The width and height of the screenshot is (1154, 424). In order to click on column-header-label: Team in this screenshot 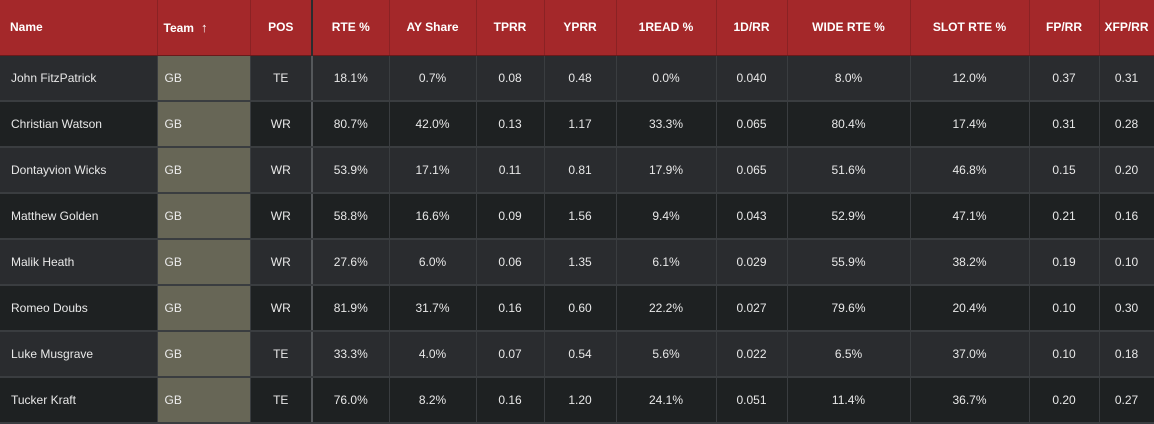, I will do `click(178, 27)`.